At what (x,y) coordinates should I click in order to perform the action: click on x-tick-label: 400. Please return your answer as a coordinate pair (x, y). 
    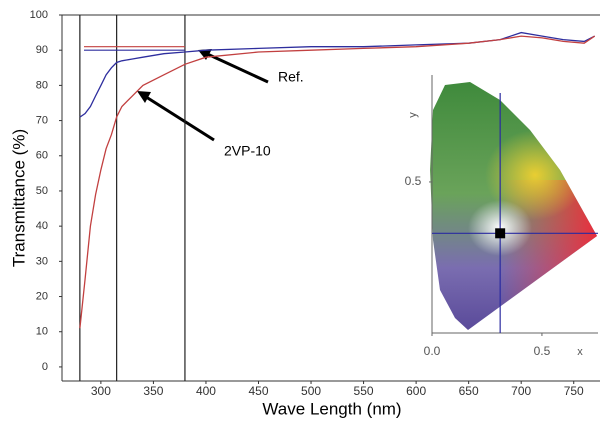
    Looking at the image, I should click on (206, 391).